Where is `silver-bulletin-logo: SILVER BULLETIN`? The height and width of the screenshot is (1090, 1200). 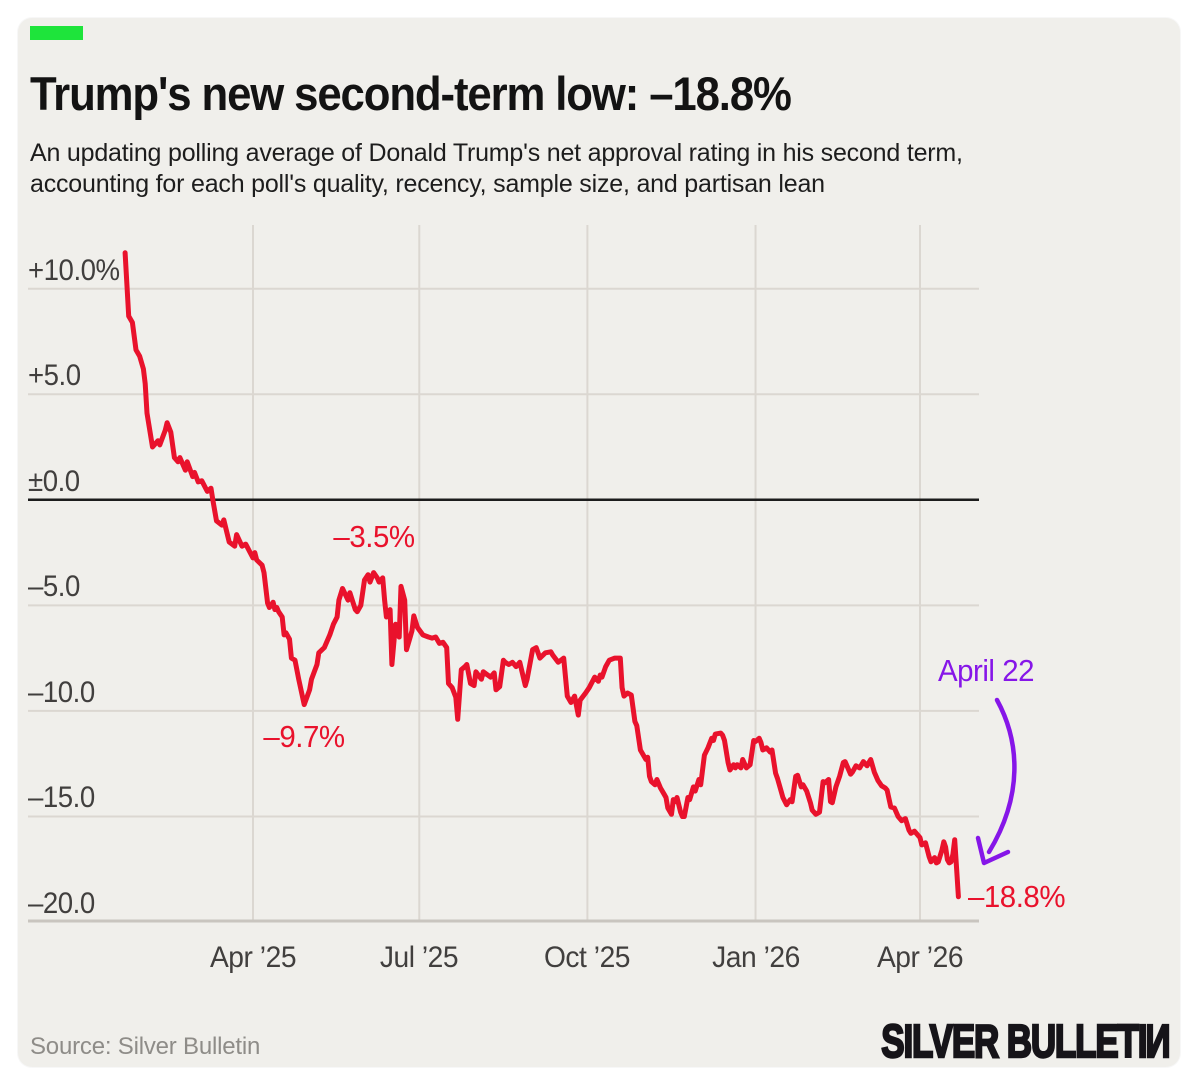 silver-bulletin-logo: SILVER BULLETIN is located at coordinates (1025, 1041).